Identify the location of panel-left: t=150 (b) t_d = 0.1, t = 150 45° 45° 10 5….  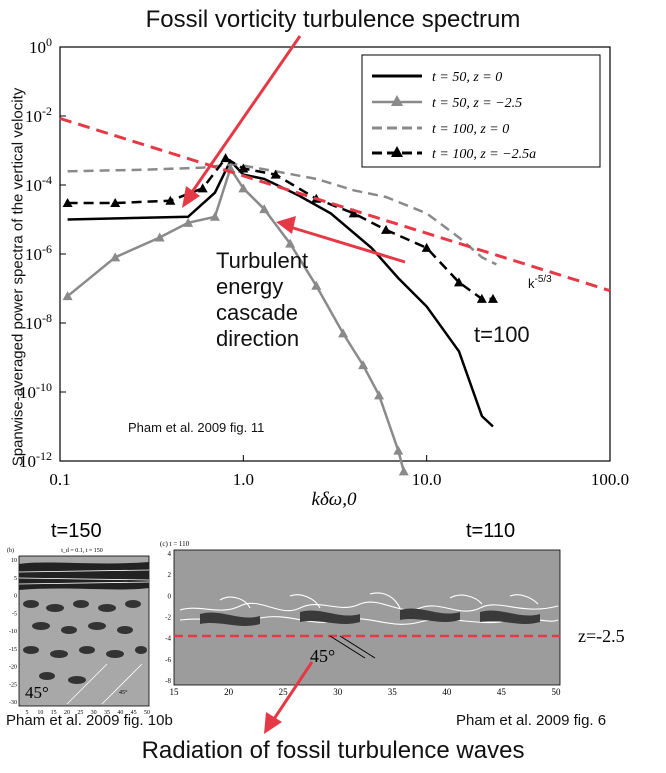
(82, 618).